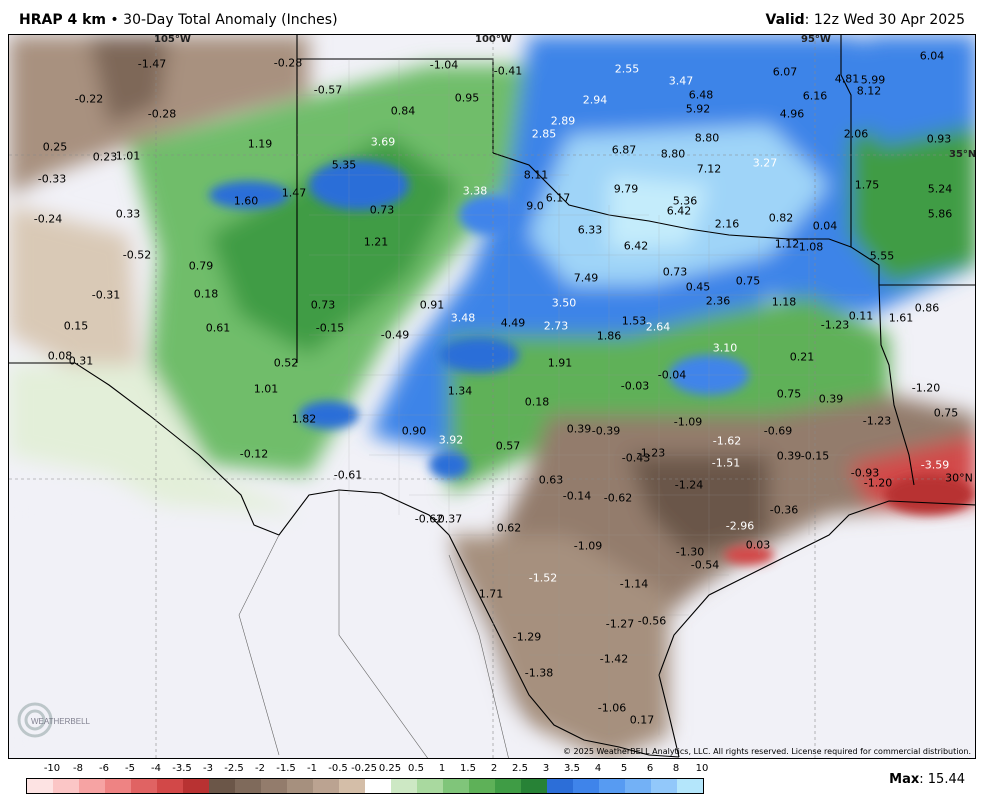  What do you see at coordinates (376, 242) in the screenshot?
I see `anomaly-value-label: 1.21` at bounding box center [376, 242].